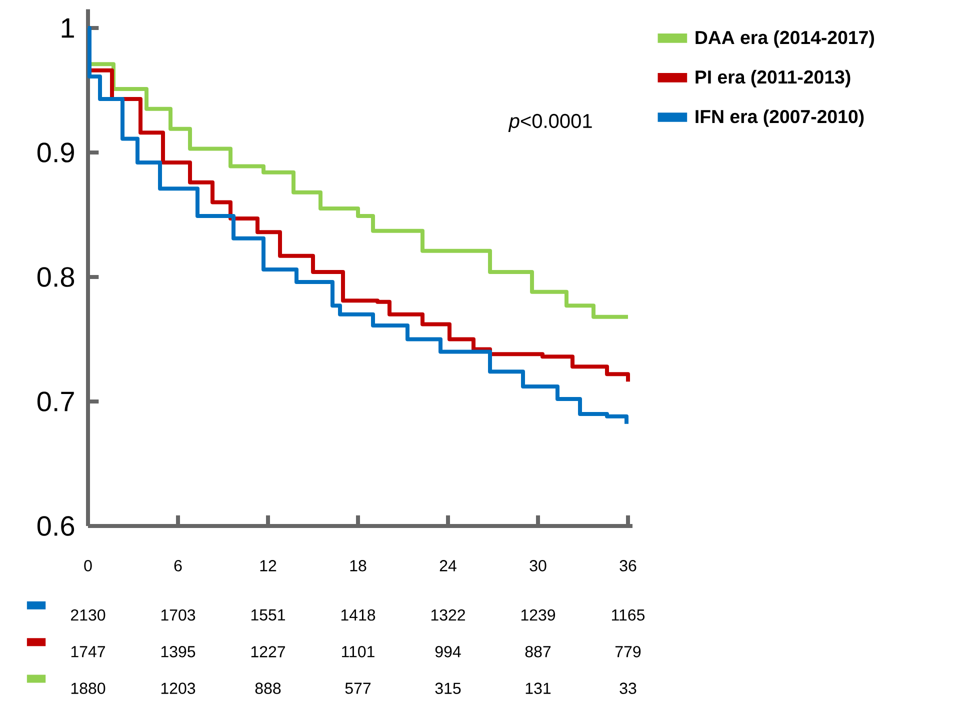 The height and width of the screenshot is (725, 953). I want to click on x-tick-label: 12, so click(268, 566).